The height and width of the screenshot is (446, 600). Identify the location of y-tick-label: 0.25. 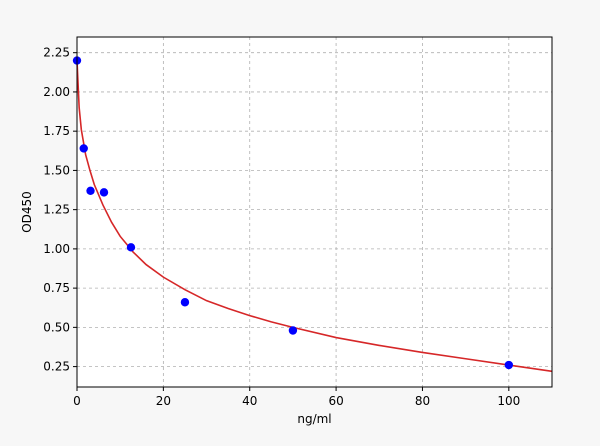
(56, 367).